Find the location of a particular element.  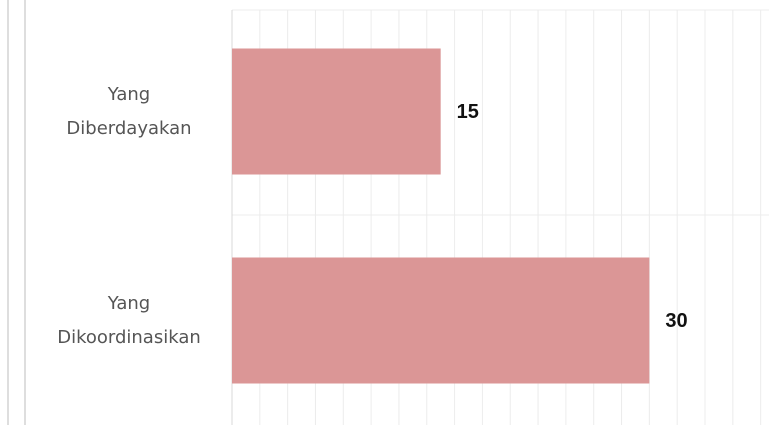

bar is located at coordinates (336, 111).